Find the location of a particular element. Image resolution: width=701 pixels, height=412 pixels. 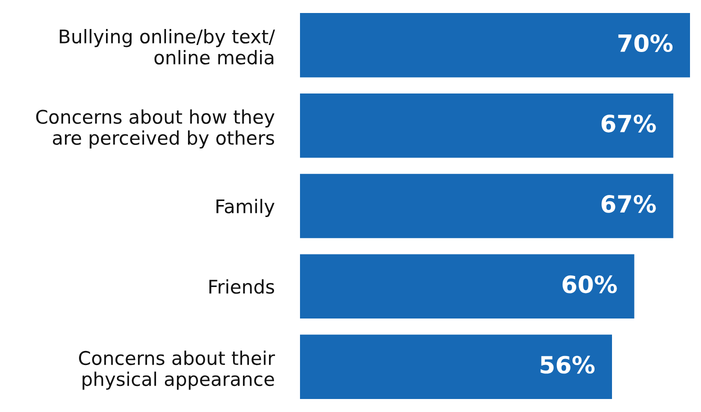

y-tick-label: Friends is located at coordinates (241, 286).